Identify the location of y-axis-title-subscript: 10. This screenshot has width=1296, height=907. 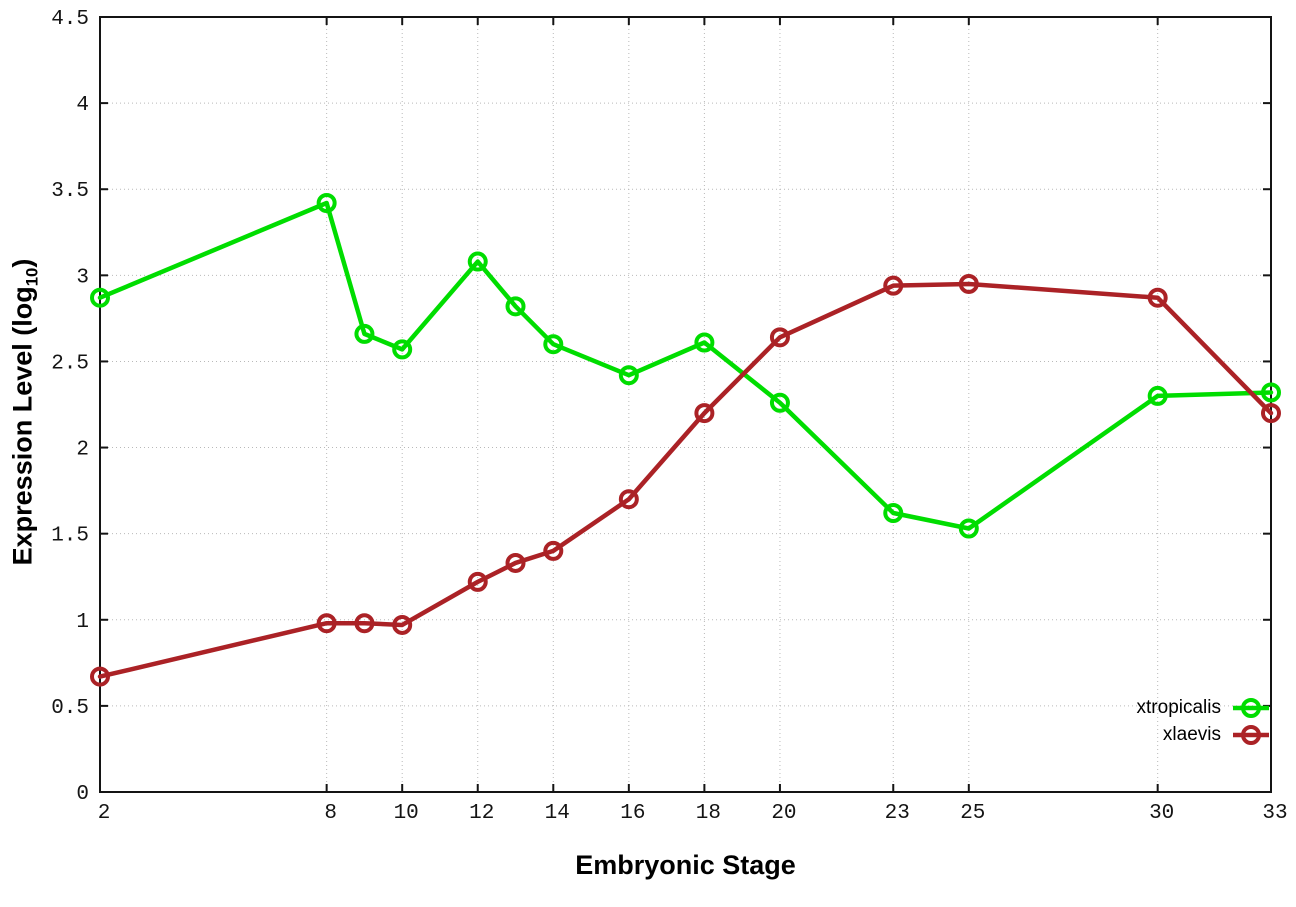
(32, 277).